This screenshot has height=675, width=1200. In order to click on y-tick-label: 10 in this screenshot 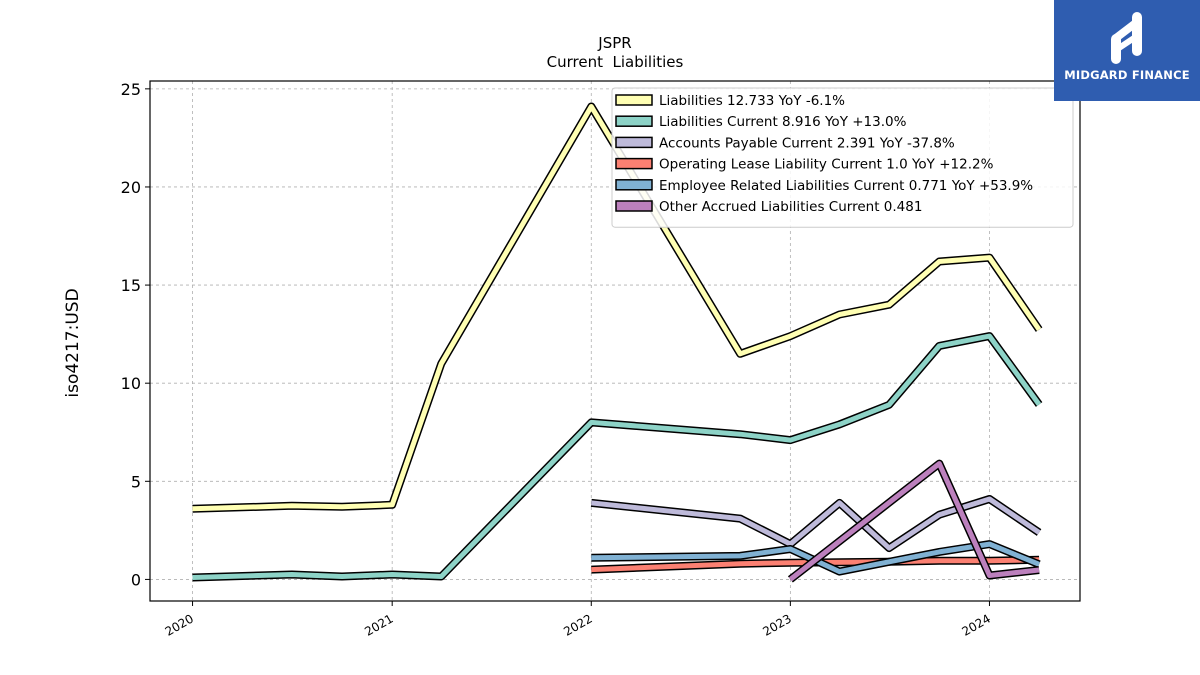, I will do `click(131, 383)`.